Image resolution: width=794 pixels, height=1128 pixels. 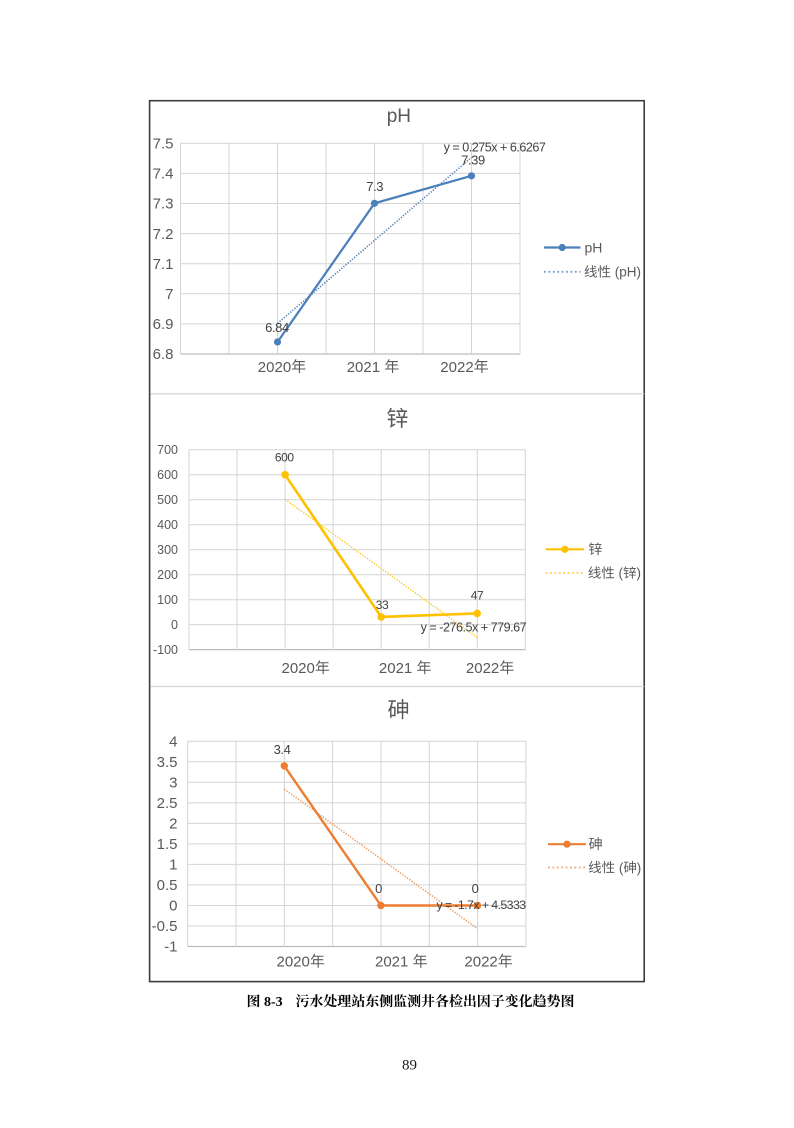 I want to click on svg-text: 3.5, so click(x=167, y=762).